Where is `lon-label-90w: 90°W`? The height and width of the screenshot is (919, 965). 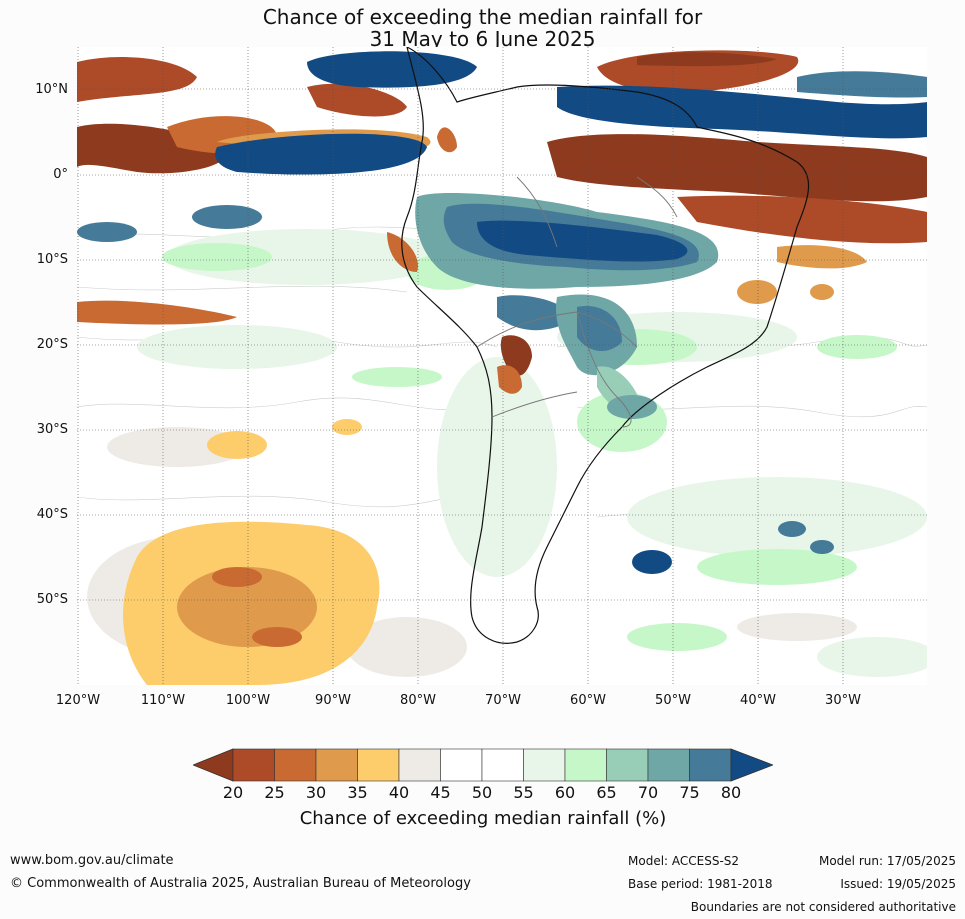 lon-label-90w: 90°W is located at coordinates (333, 700).